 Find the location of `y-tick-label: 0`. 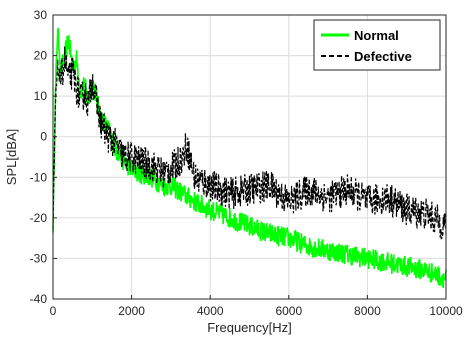

y-tick-label: 0 is located at coordinates (43, 137).